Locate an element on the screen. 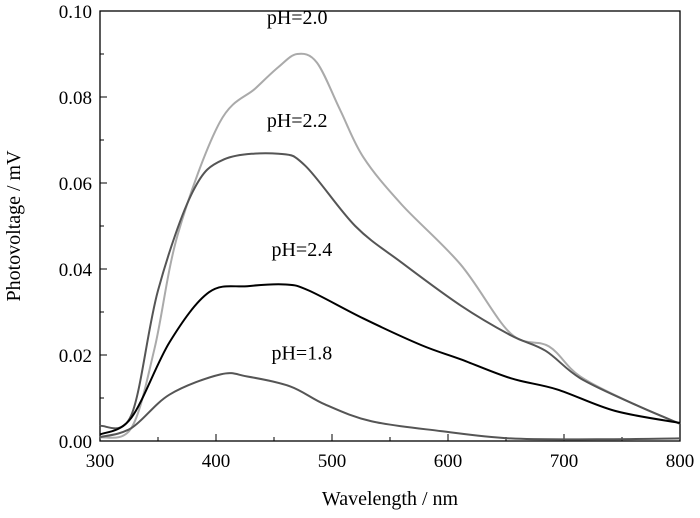 Image resolution: width=700 pixels, height=518 pixels. series-label: pH=2.0 is located at coordinates (297, 18).